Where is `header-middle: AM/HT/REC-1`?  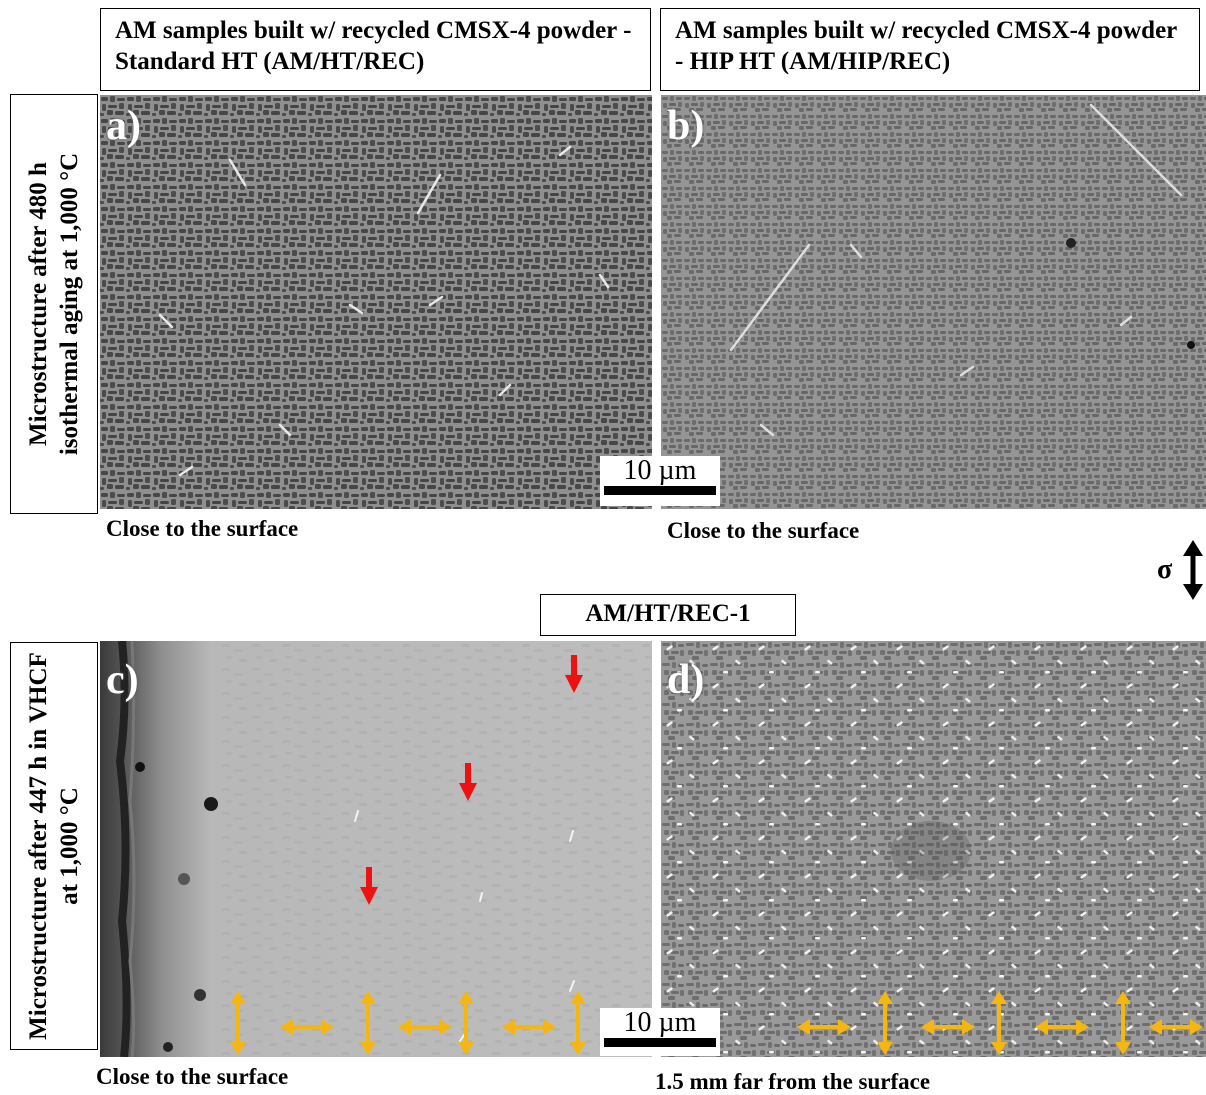
header-middle: AM/HT/REC-1 is located at coordinates (668, 615).